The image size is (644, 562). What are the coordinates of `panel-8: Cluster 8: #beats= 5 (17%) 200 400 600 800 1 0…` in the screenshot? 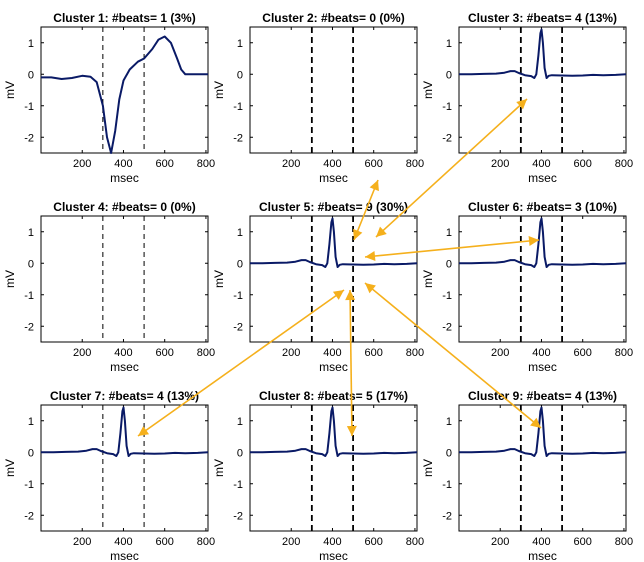 It's located at (318, 475).